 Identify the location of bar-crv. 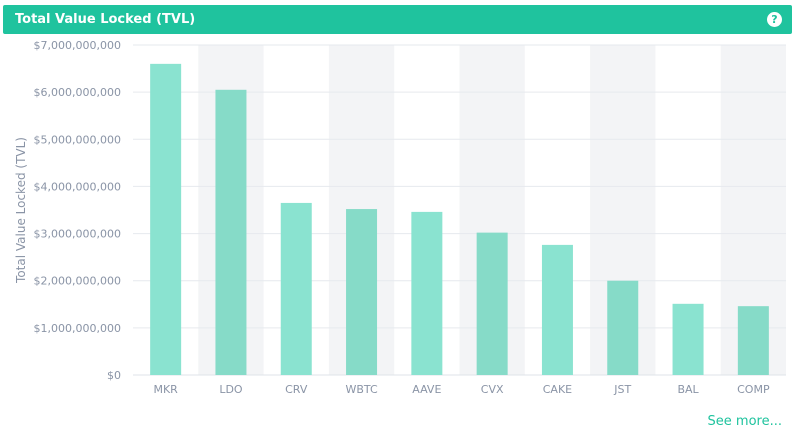
(296, 288).